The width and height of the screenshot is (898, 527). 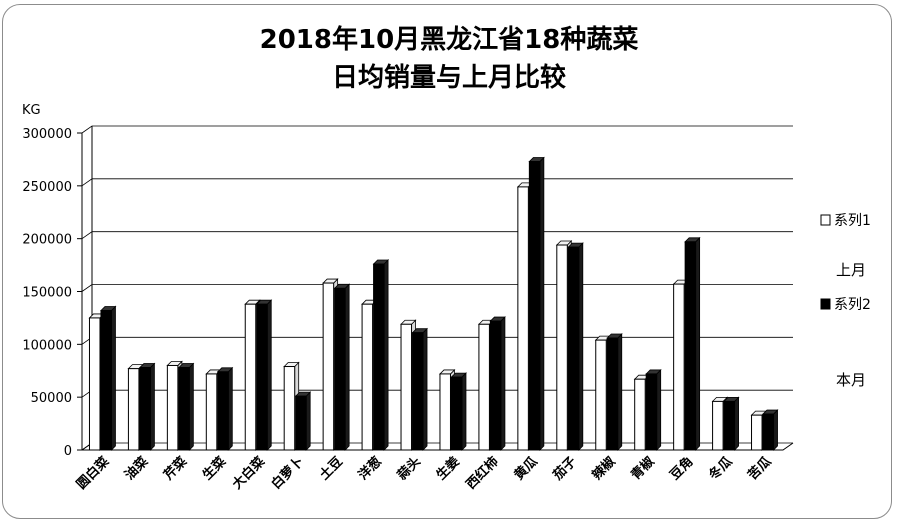 I want to click on legend: 系列1 系列2, so click(x=845, y=263).